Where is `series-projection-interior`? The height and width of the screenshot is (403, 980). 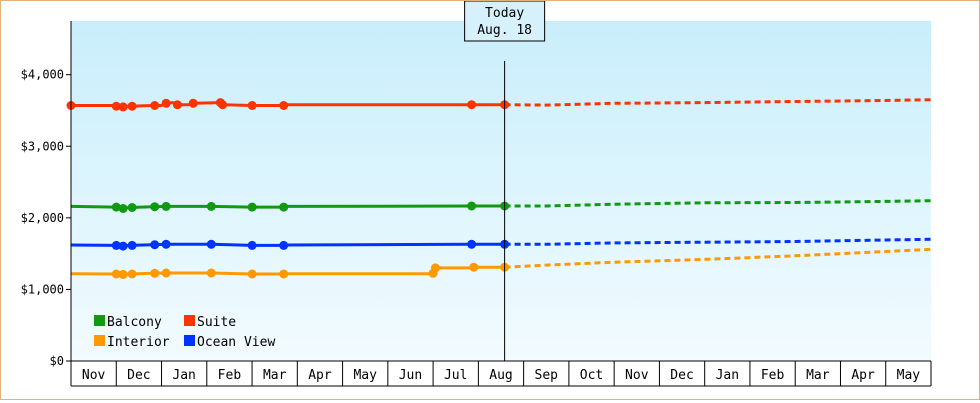 series-projection-interior is located at coordinates (718, 258).